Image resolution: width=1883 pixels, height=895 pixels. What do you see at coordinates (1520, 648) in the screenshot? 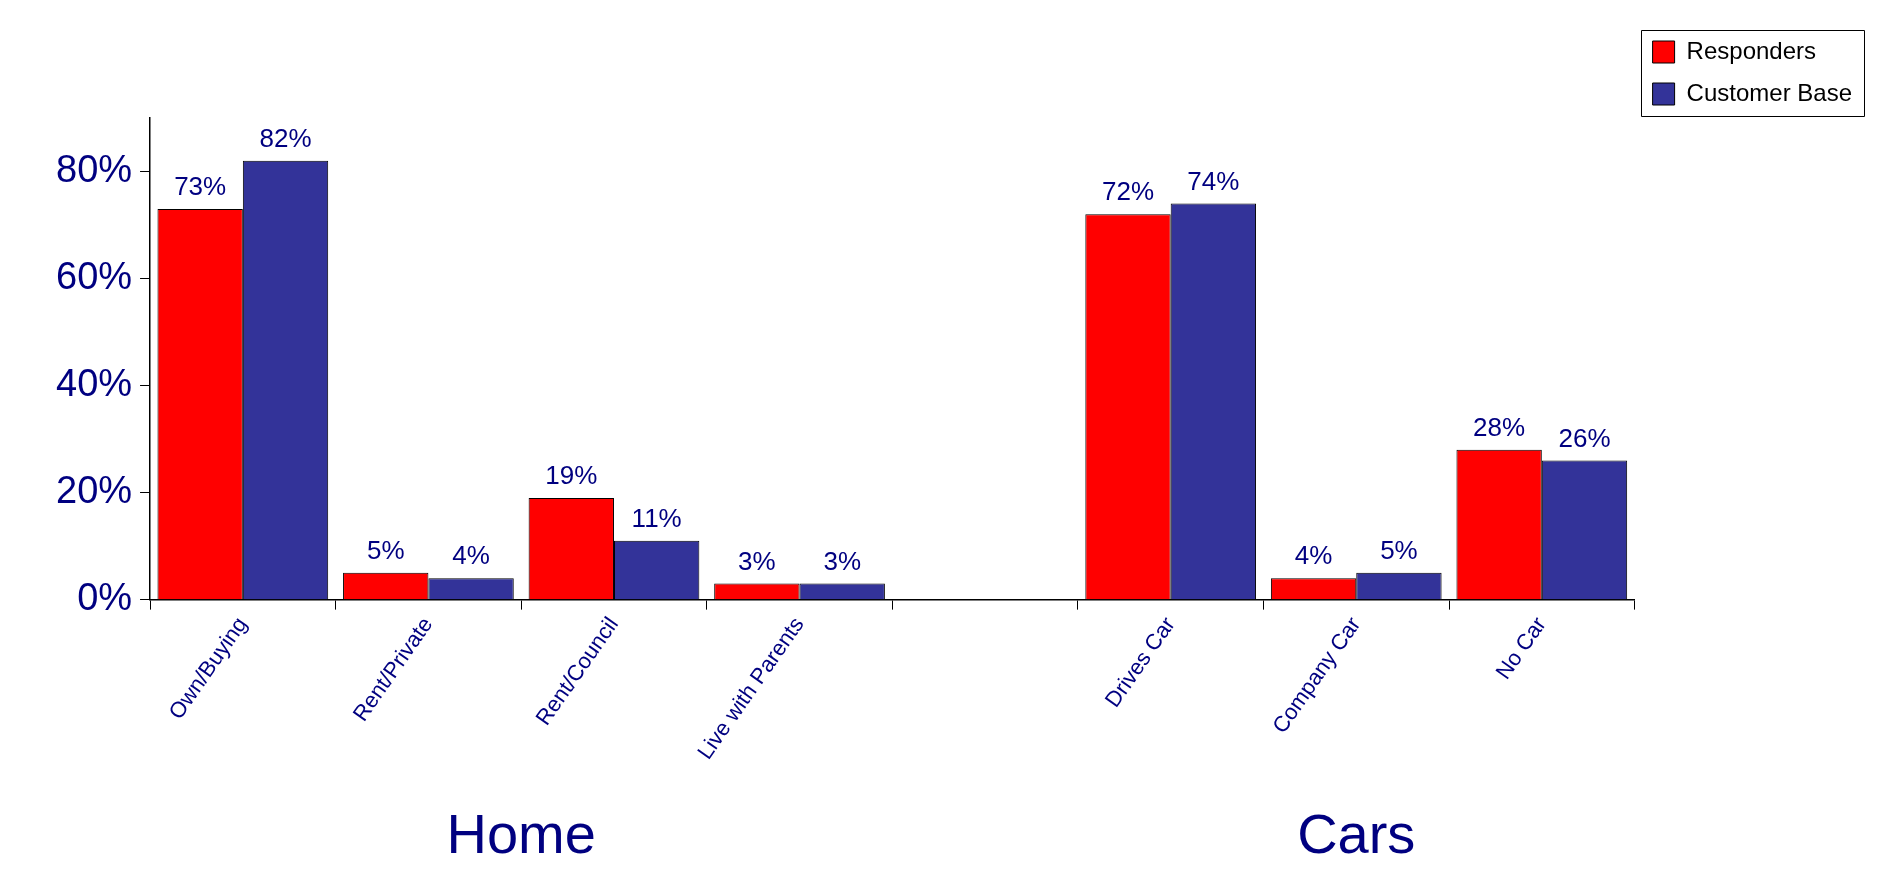
I see `x-tick-label: No Car` at bounding box center [1520, 648].